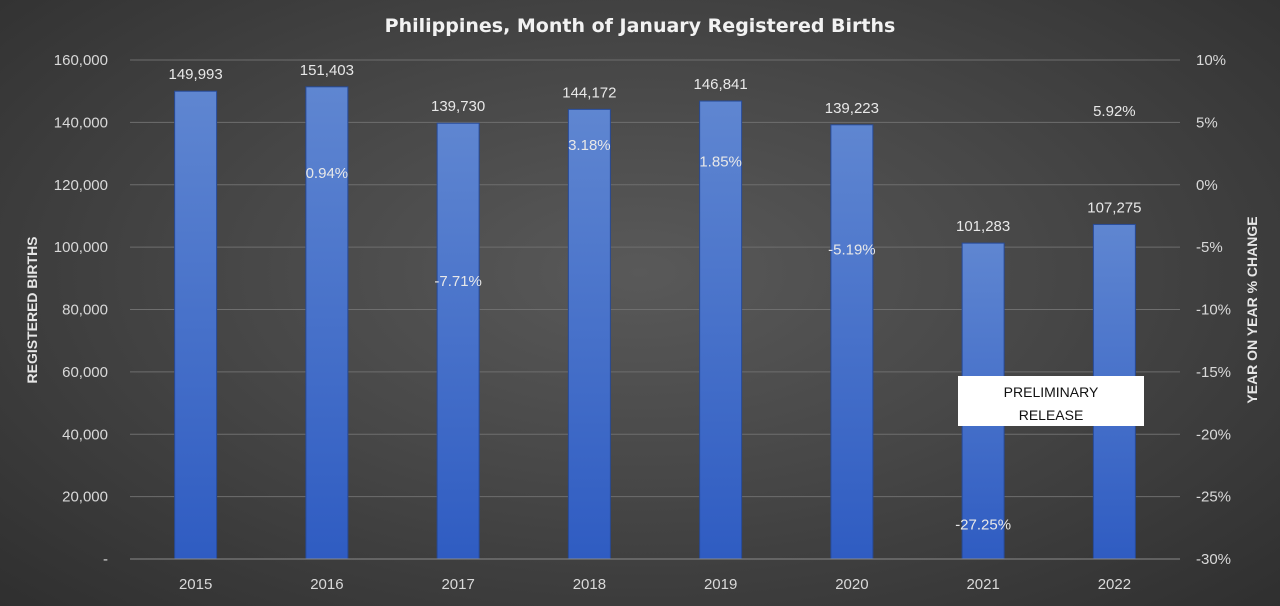 This screenshot has width=1280, height=606. I want to click on preliminary-release-note: PRELIMINARY RELEASE, so click(1051, 401).